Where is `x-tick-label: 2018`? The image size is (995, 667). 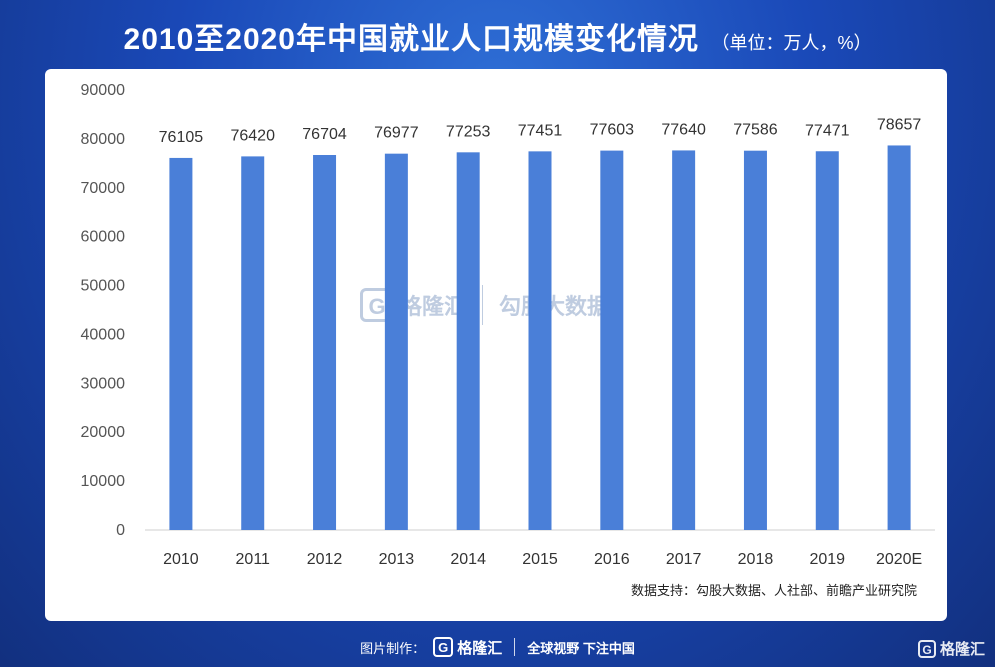 x-tick-label: 2018 is located at coordinates (756, 559).